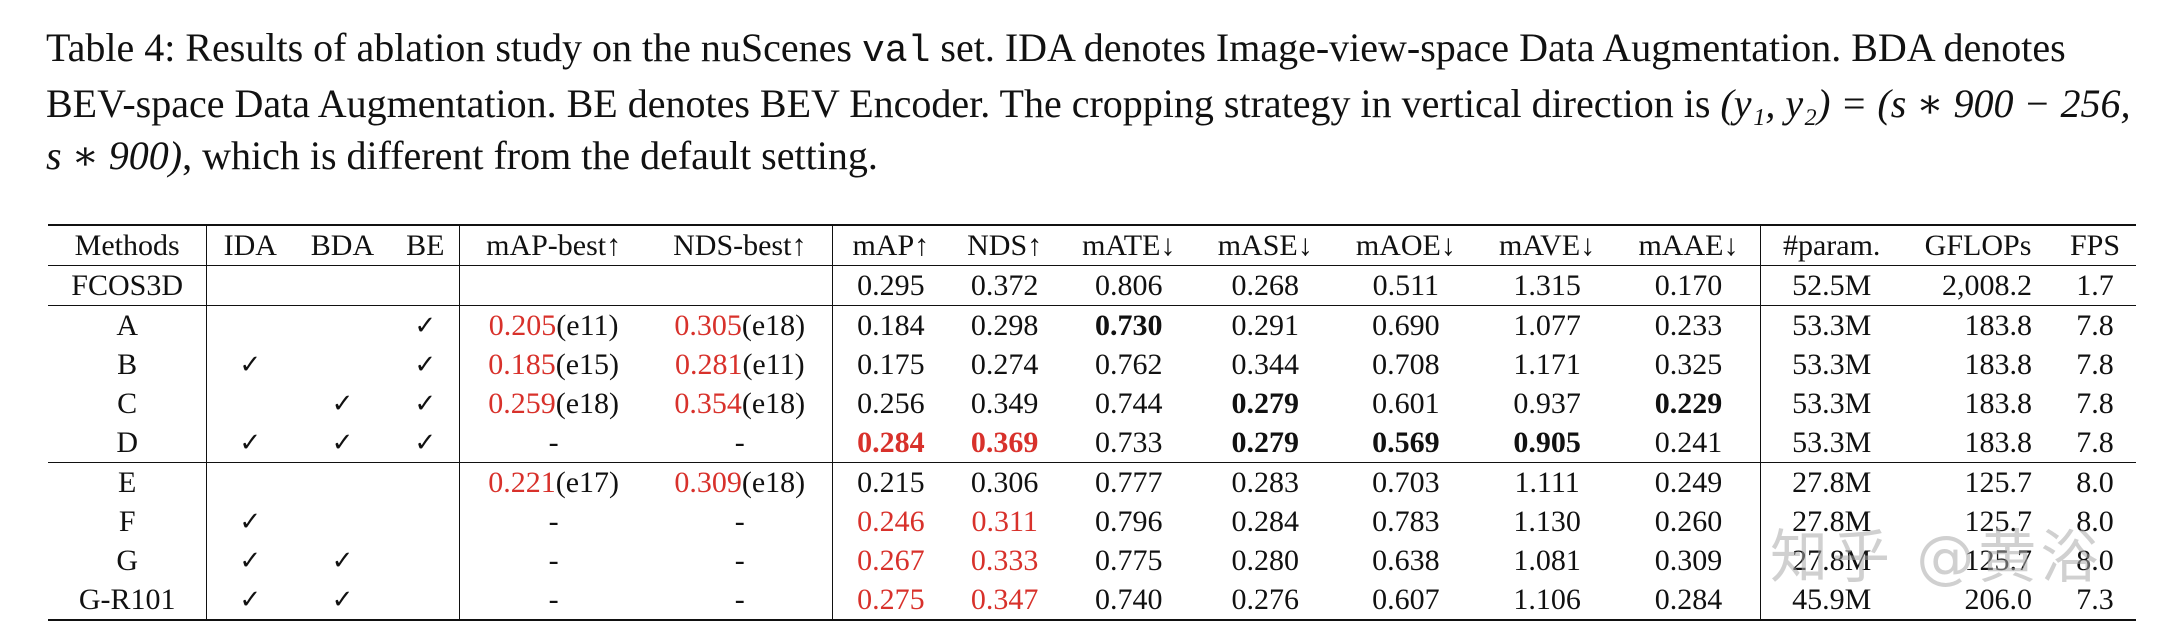 This screenshot has height=638, width=2162. I want to click on table-cell: 0.205(e11), so click(553, 325).